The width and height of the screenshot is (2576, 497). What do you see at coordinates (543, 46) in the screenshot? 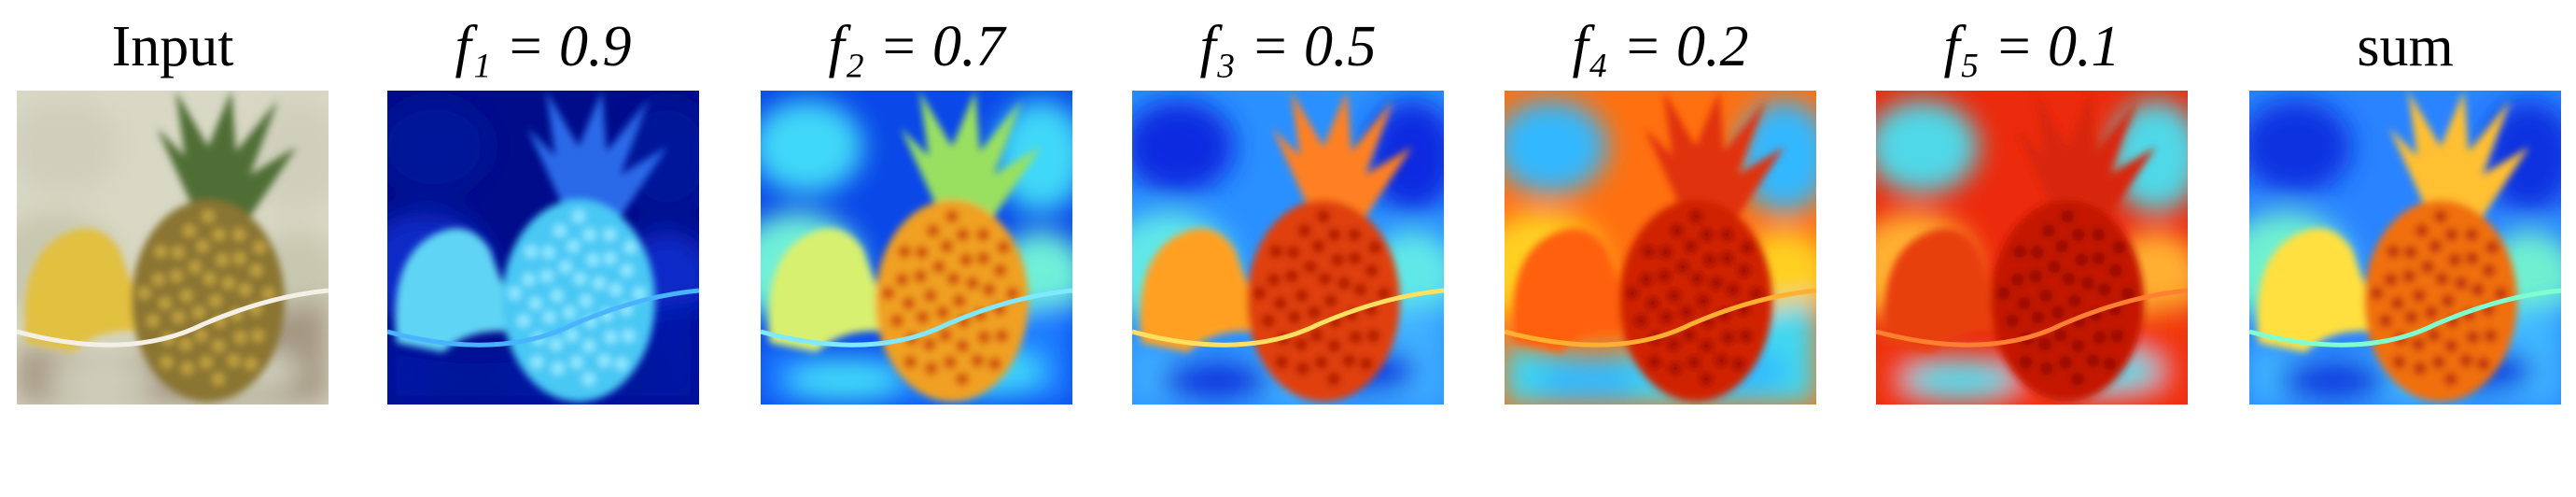
I see `panel-title: f₁ = 0.9` at bounding box center [543, 46].